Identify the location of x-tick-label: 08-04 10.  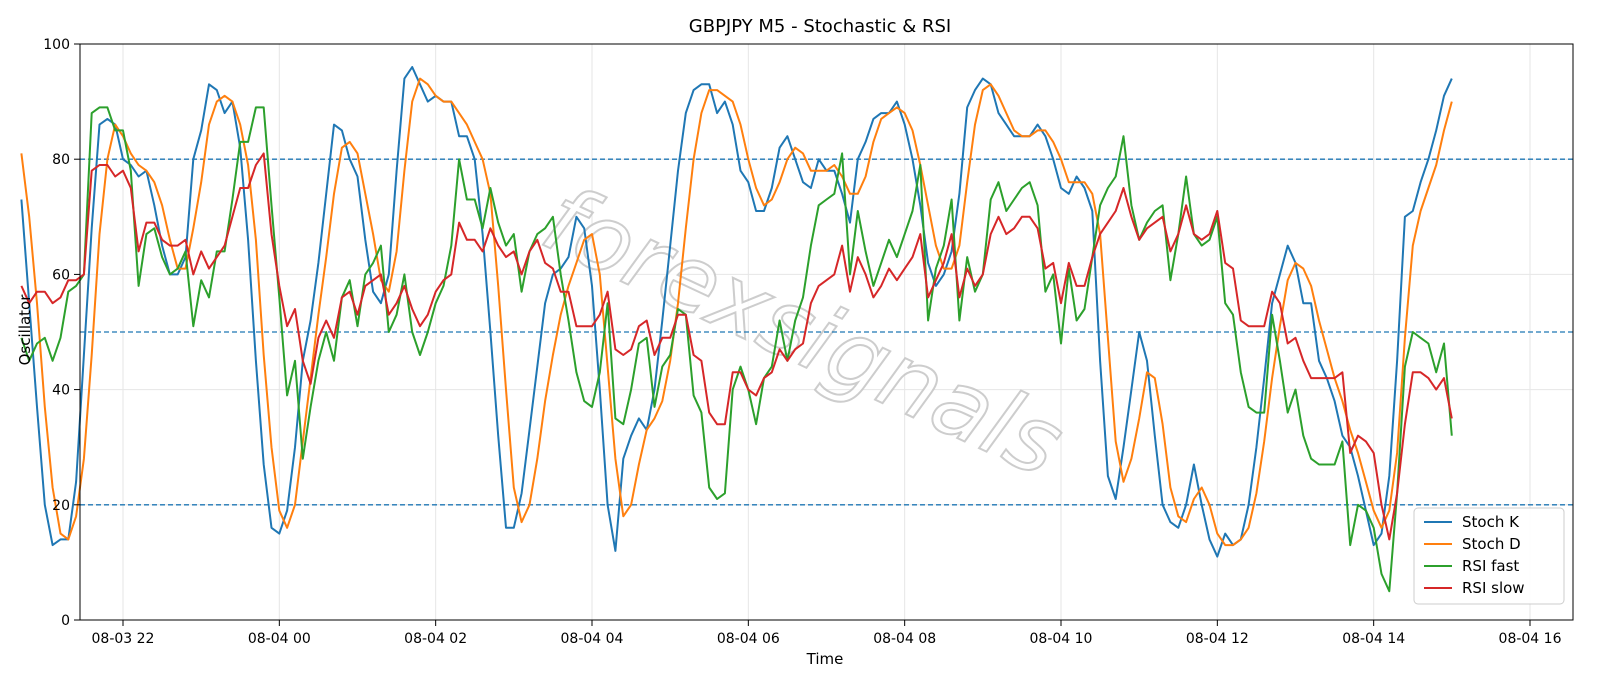
(1061, 639).